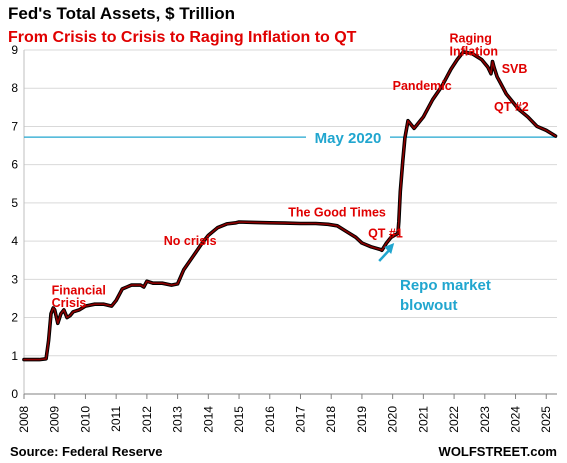  I want to click on callout-arrow-head, so click(389, 249).